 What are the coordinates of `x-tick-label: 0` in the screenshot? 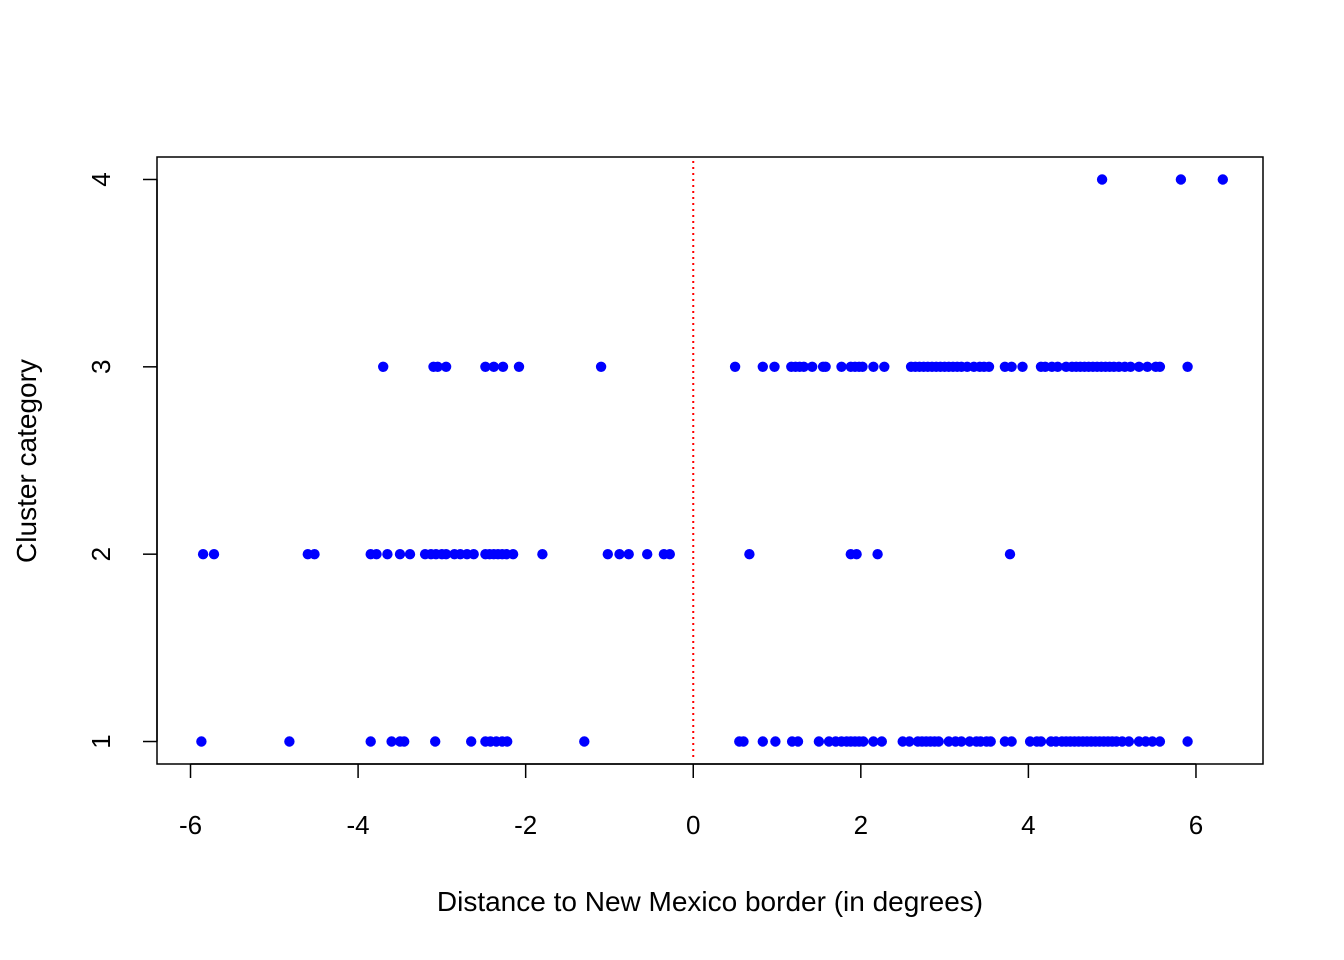 It's located at (693, 825).